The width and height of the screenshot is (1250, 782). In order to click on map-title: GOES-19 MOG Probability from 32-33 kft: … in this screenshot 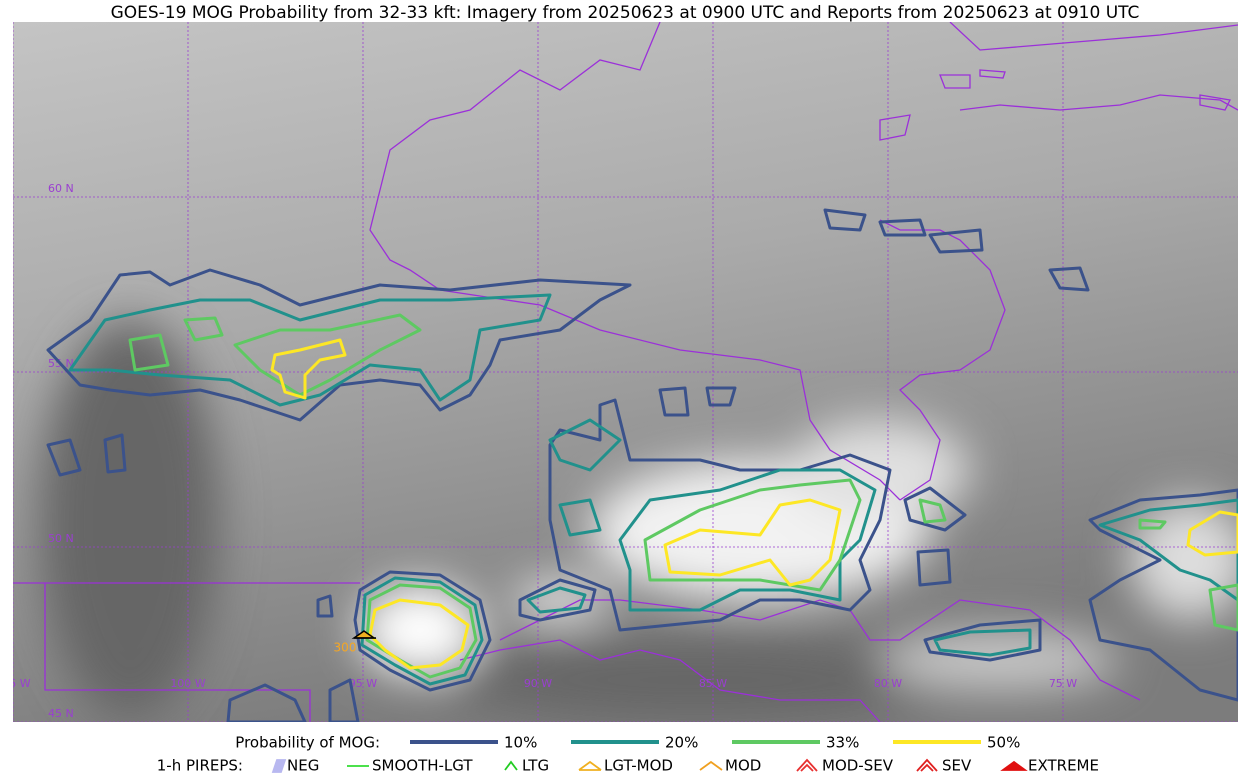, I will do `click(625, 13)`.